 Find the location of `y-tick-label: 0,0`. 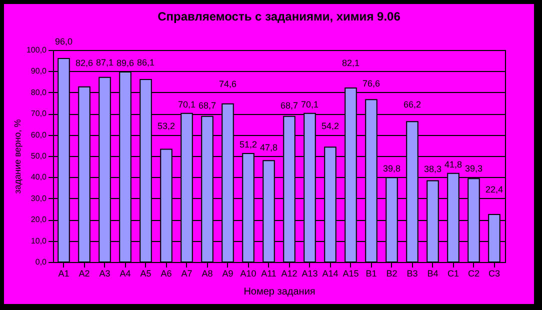

y-tick-label: 0,0 is located at coordinates (41, 262).